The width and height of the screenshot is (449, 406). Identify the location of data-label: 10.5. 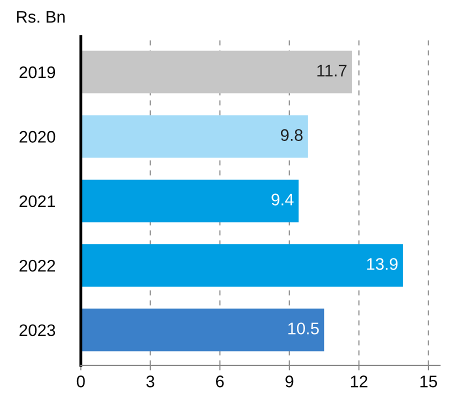
(303, 328).